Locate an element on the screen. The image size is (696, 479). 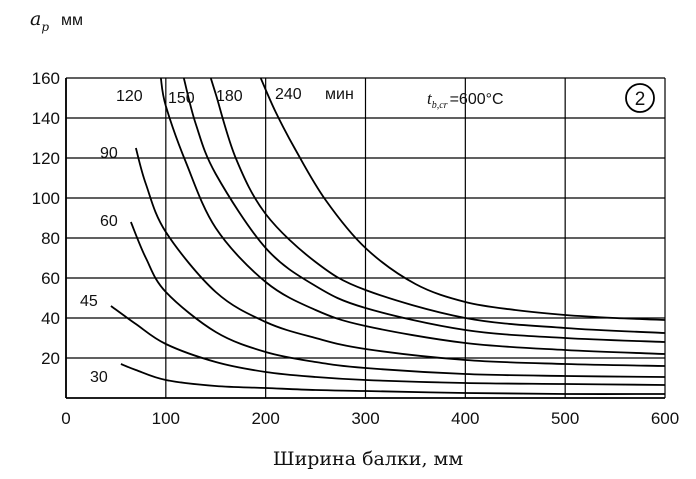
curve-label-150: 150 is located at coordinates (181, 98).